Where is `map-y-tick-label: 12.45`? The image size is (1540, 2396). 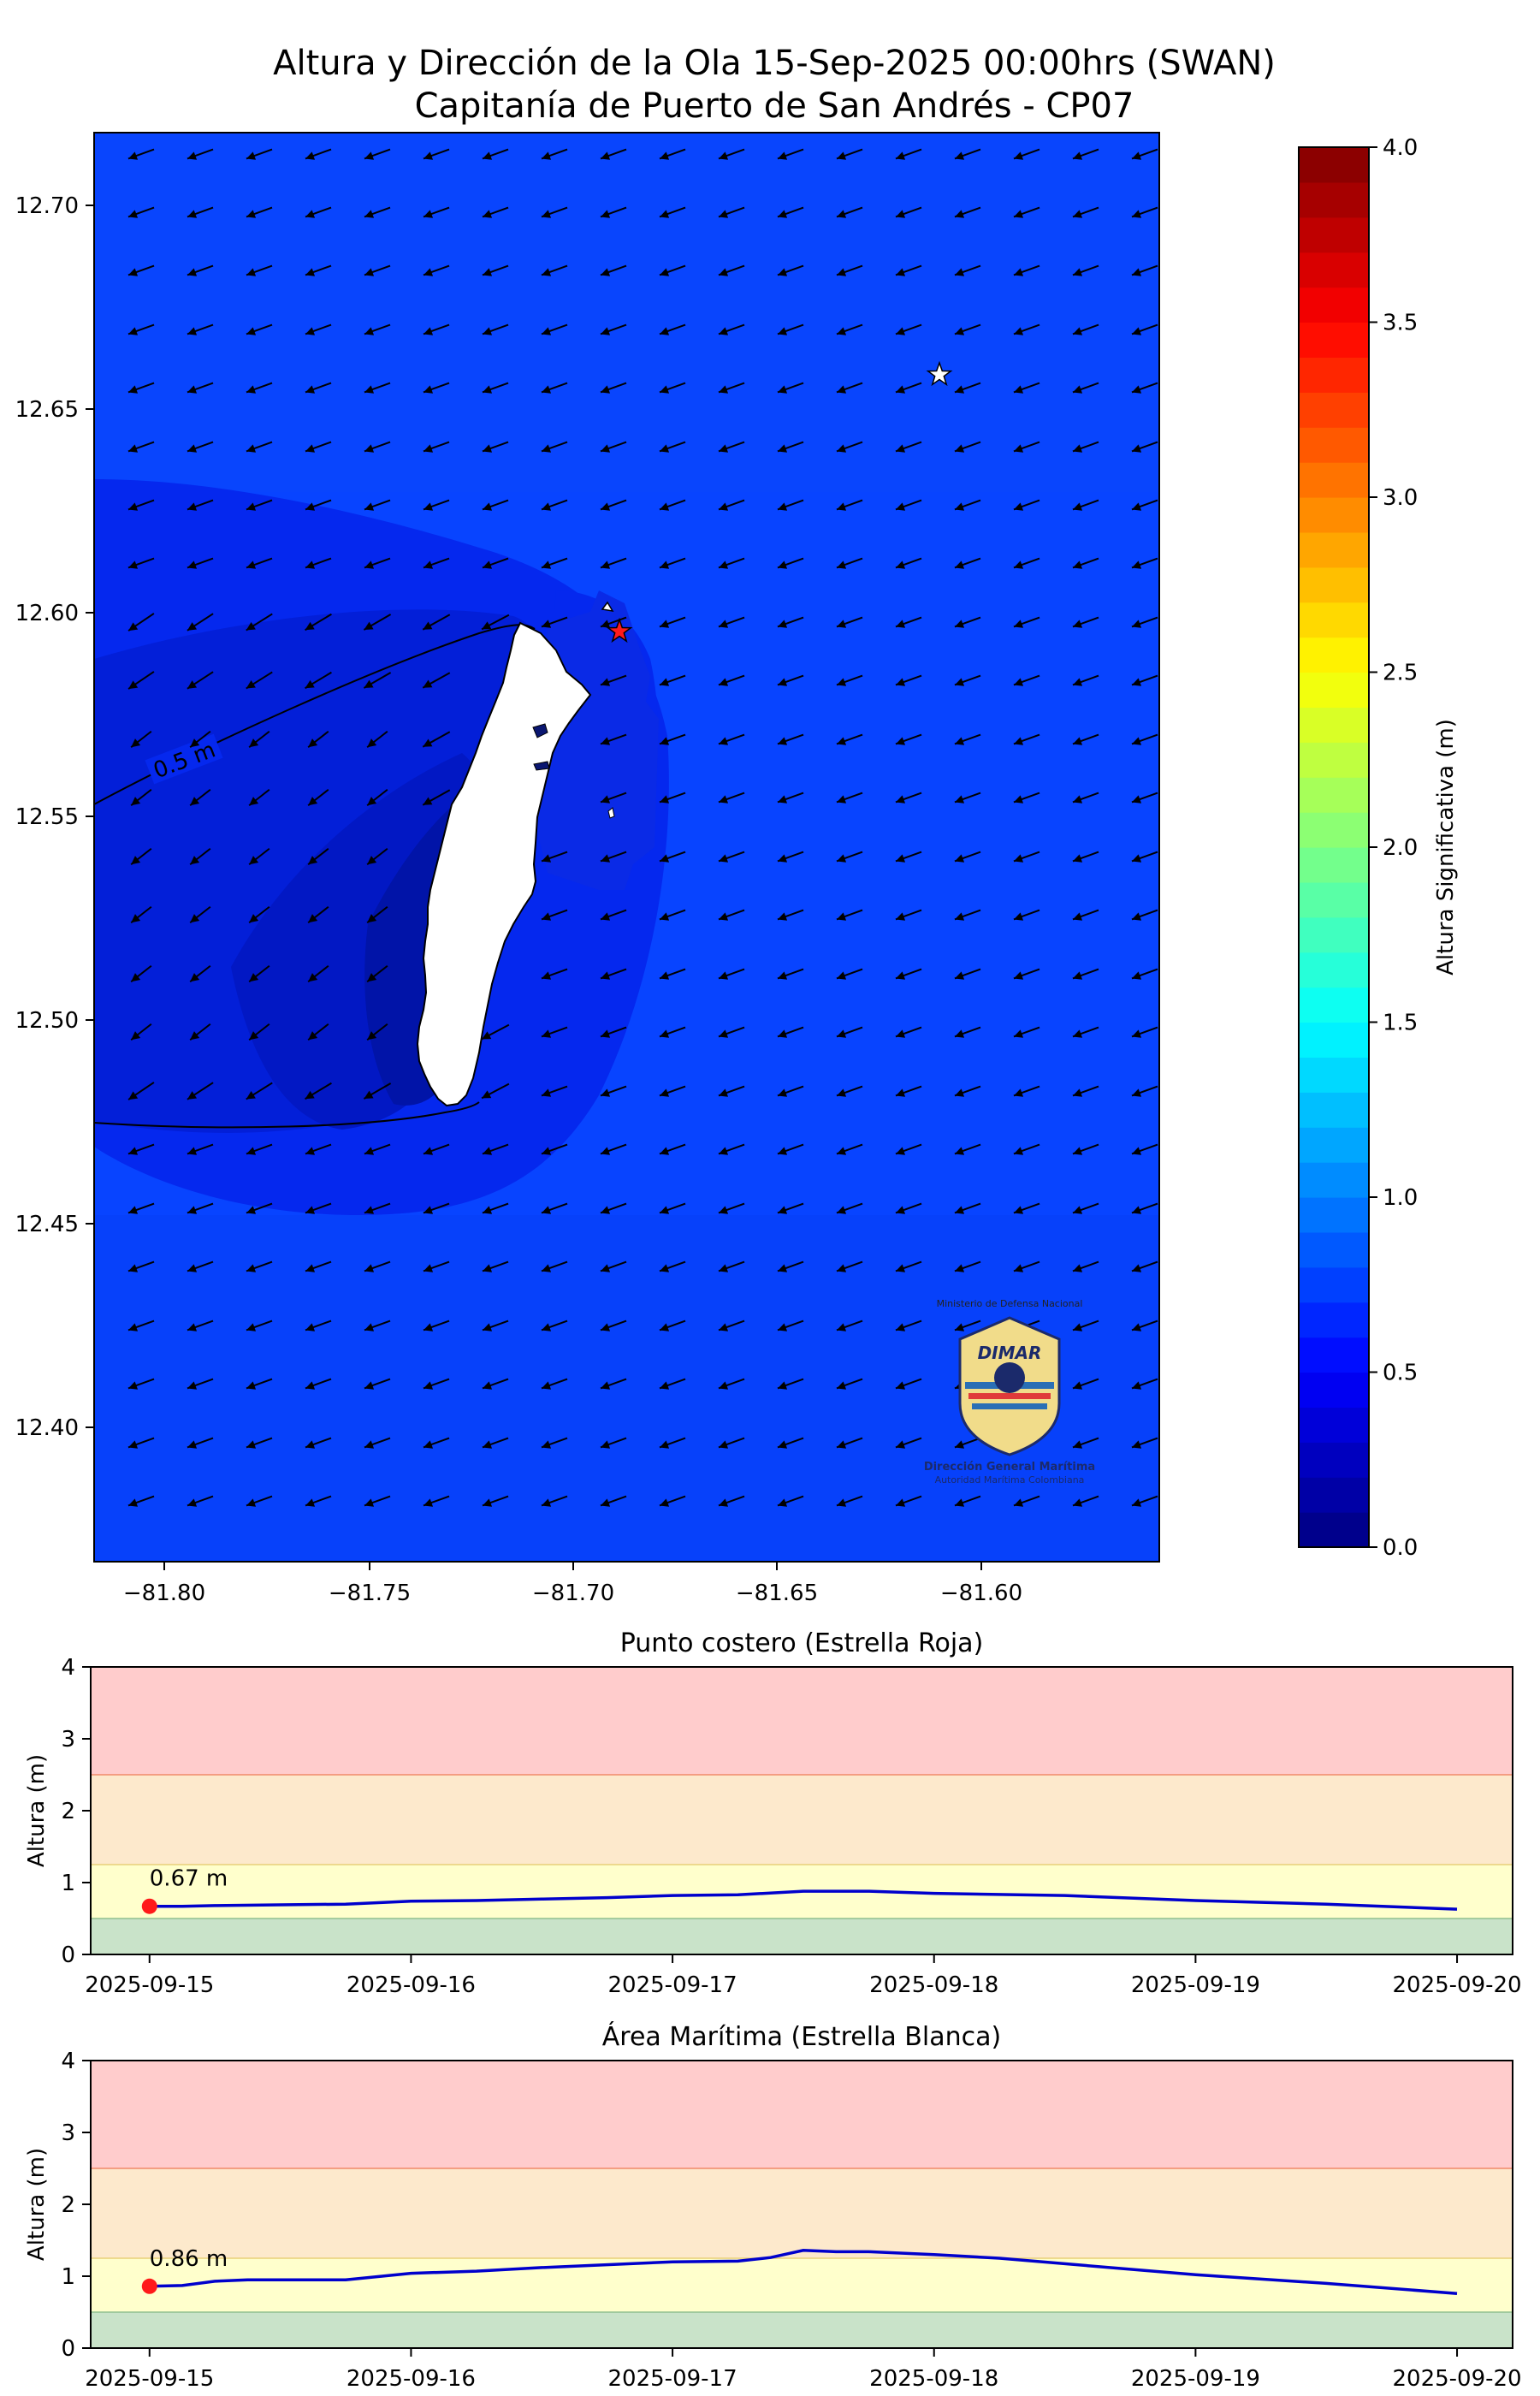
map-y-tick-label: 12.45 is located at coordinates (47, 1224).